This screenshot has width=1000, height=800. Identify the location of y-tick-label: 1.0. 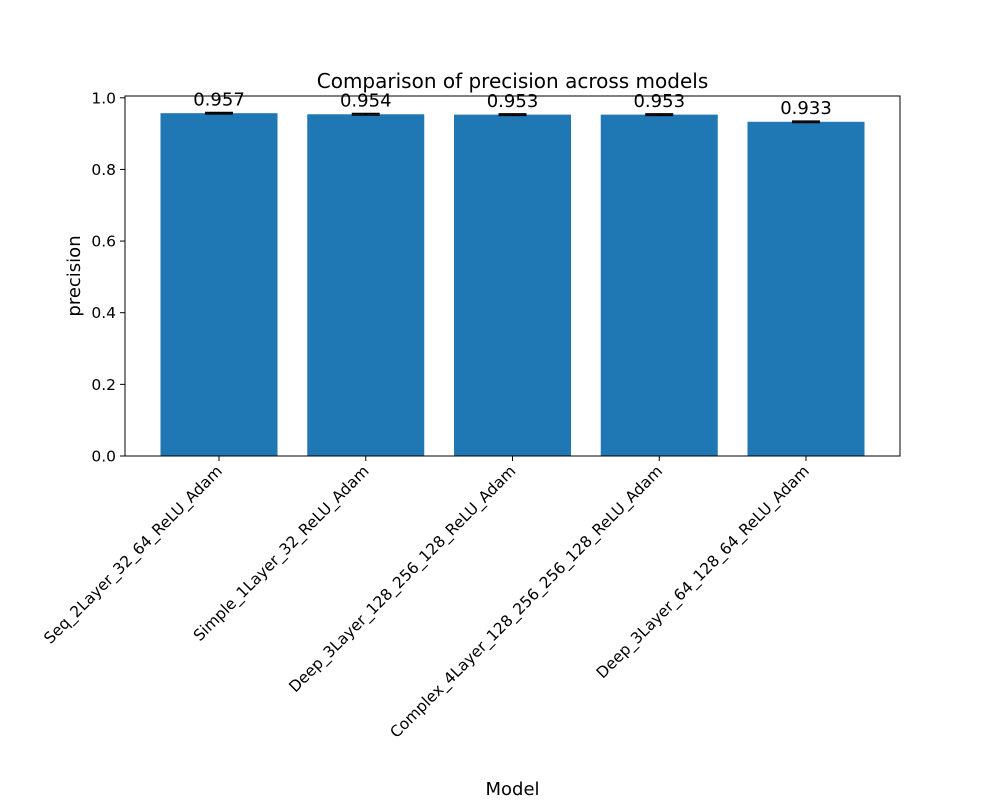
(103, 98).